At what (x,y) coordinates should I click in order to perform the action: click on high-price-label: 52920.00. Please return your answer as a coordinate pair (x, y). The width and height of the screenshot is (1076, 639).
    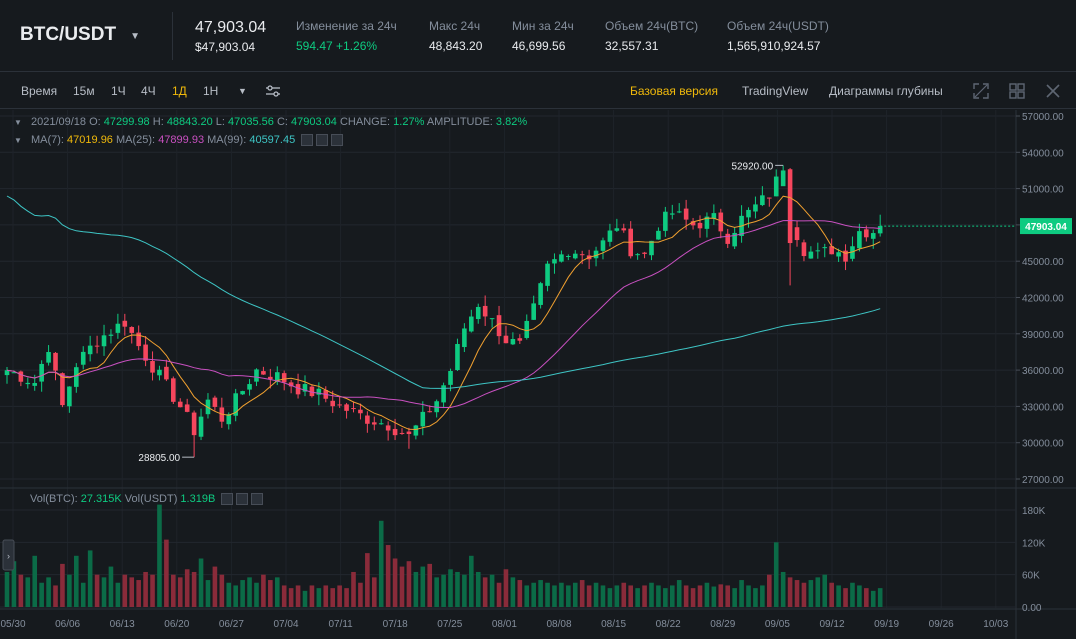
    Looking at the image, I should click on (752, 166).